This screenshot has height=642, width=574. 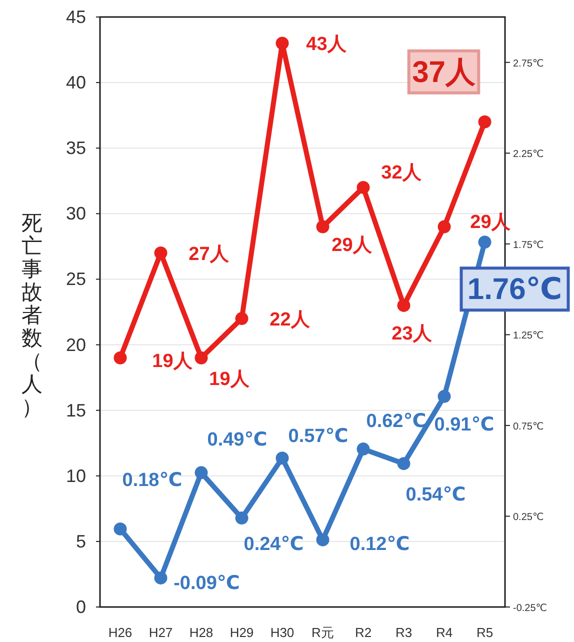 I want to click on data-label: 0.62℃, so click(x=396, y=421).